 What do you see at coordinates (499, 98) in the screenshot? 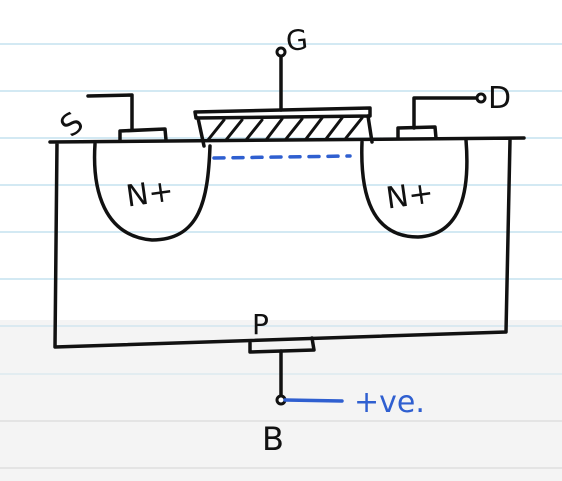
I see `drain-label: D` at bounding box center [499, 98].